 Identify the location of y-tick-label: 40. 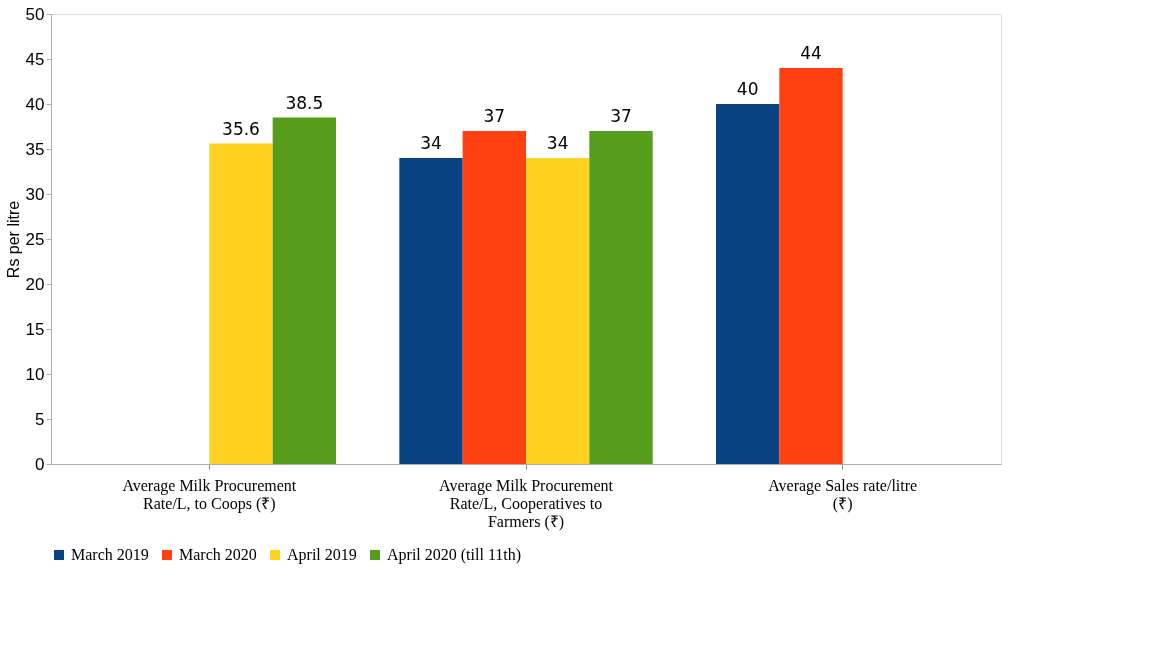
(35, 104).